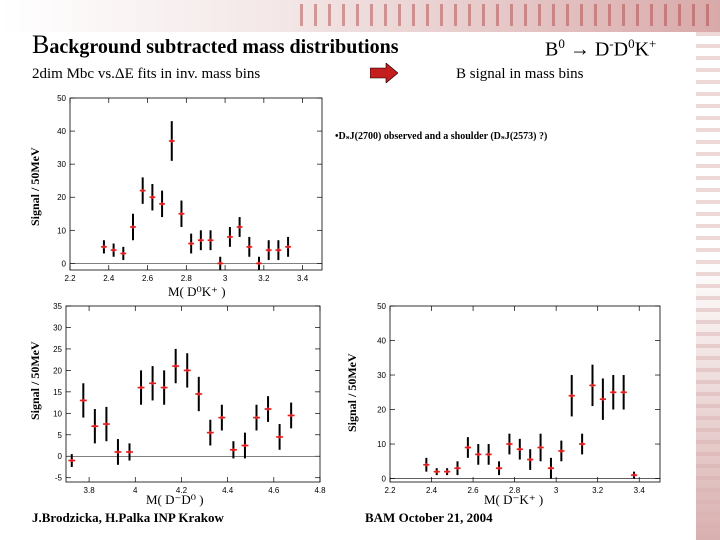 The height and width of the screenshot is (540, 720). What do you see at coordinates (601, 48) in the screenshot?
I see `decay-channel: B0 → D-D0K+` at bounding box center [601, 48].